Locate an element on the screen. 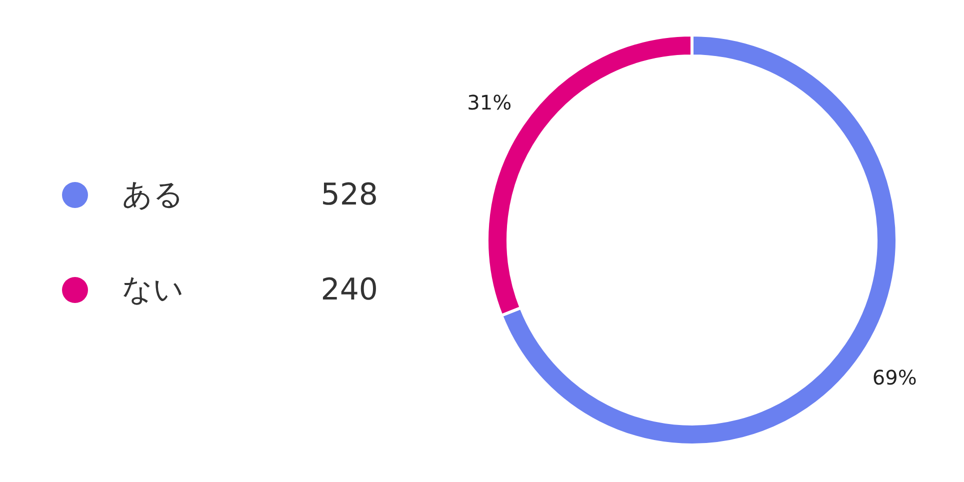 This screenshot has height=482, width=964. text: 240 is located at coordinates (349, 290).